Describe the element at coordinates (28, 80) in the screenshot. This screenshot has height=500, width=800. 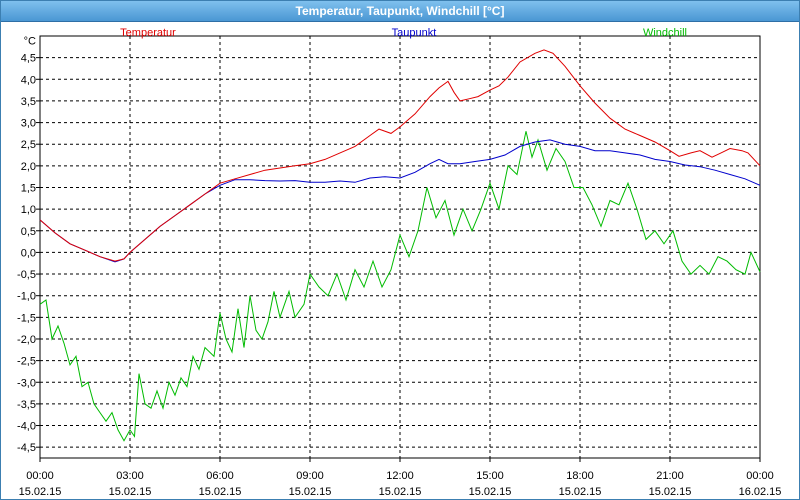
I see `y-tick-label: 4,0` at that location.